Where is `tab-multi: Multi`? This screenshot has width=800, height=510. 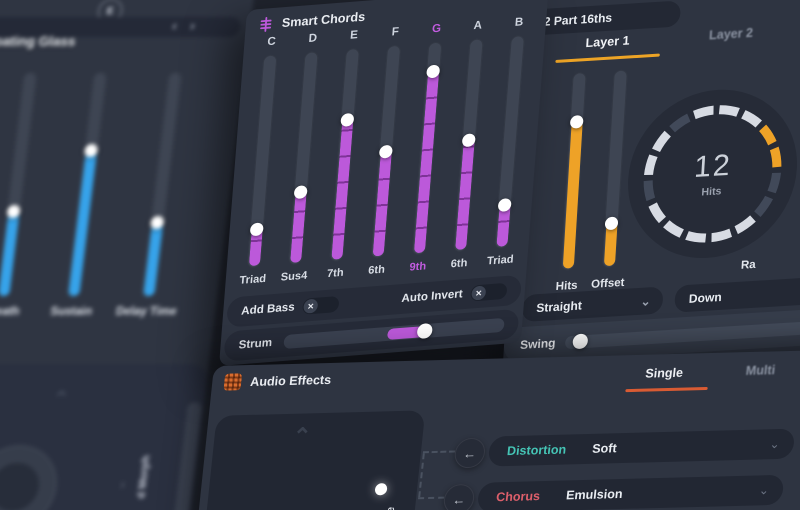
tab-multi: Multi is located at coordinates (760, 371).